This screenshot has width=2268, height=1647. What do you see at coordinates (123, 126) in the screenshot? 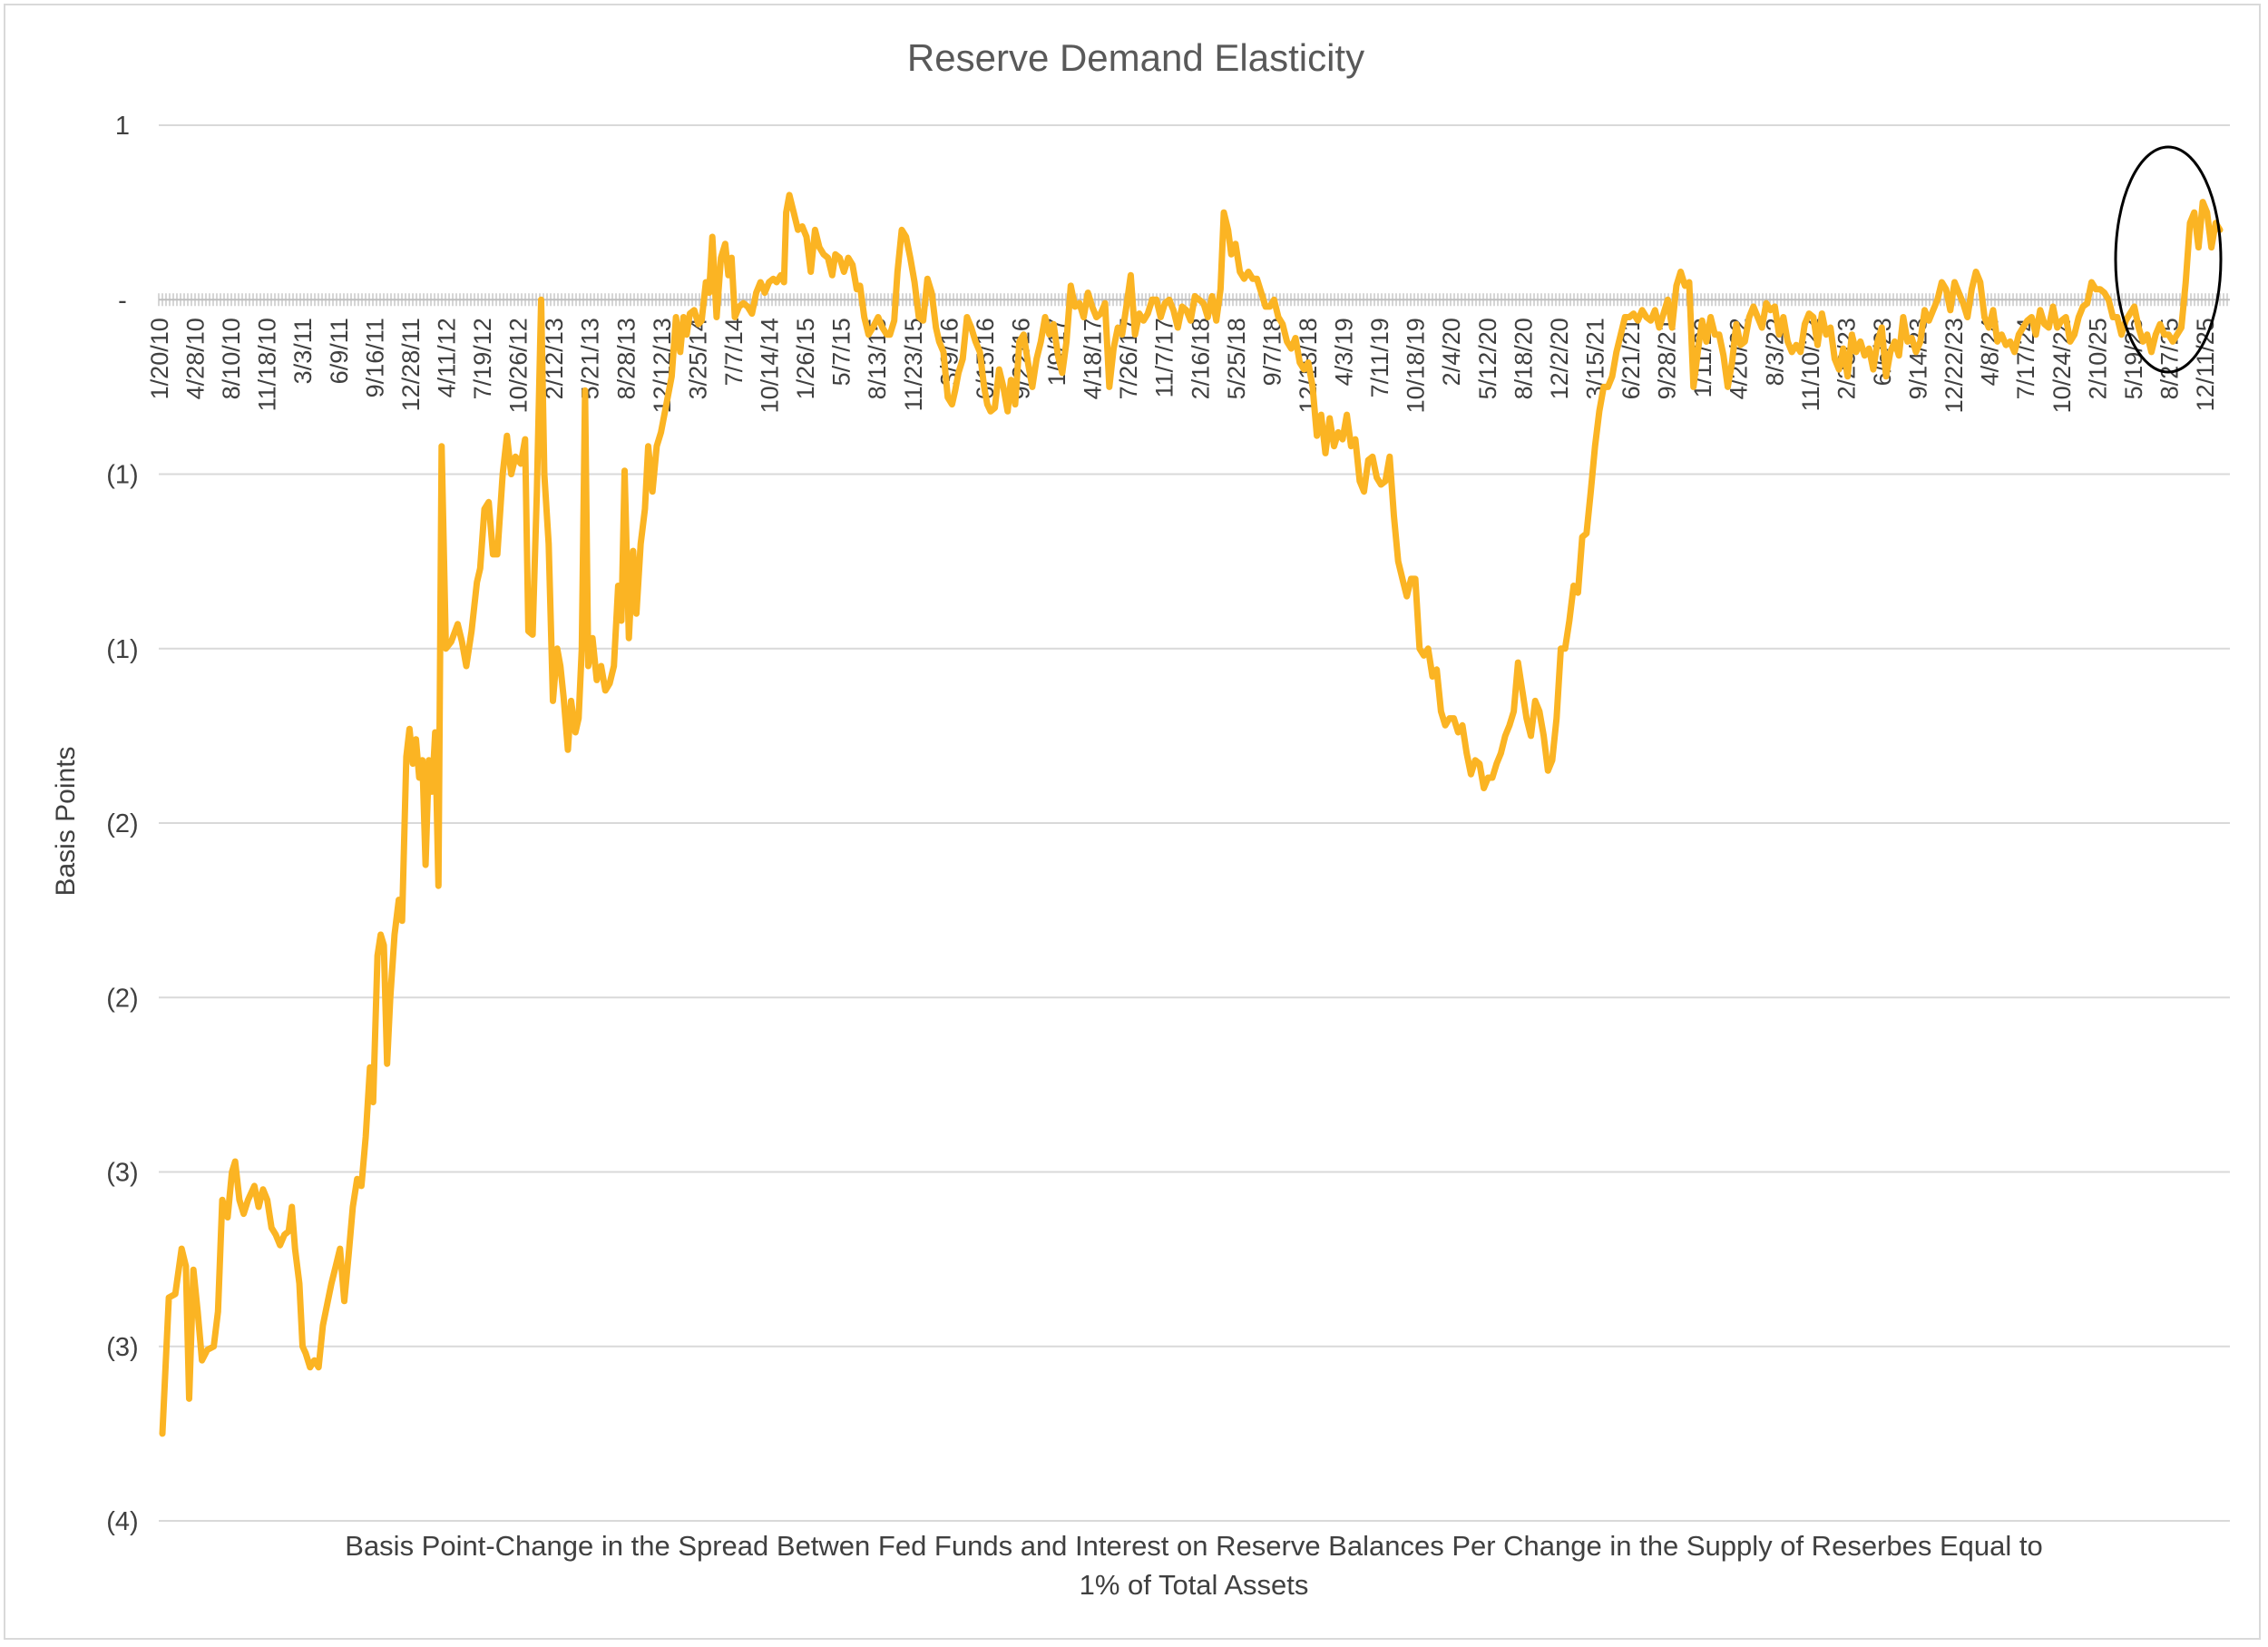
I see `y-tick-label: 1` at bounding box center [123, 126].